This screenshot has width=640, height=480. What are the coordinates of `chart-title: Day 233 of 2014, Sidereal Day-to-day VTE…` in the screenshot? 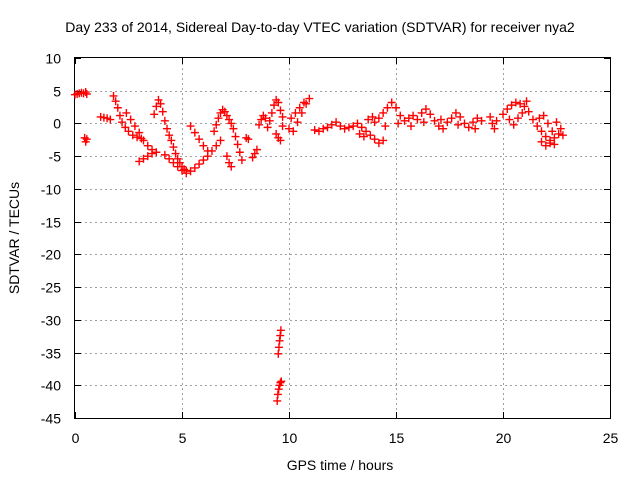 It's located at (320, 27).